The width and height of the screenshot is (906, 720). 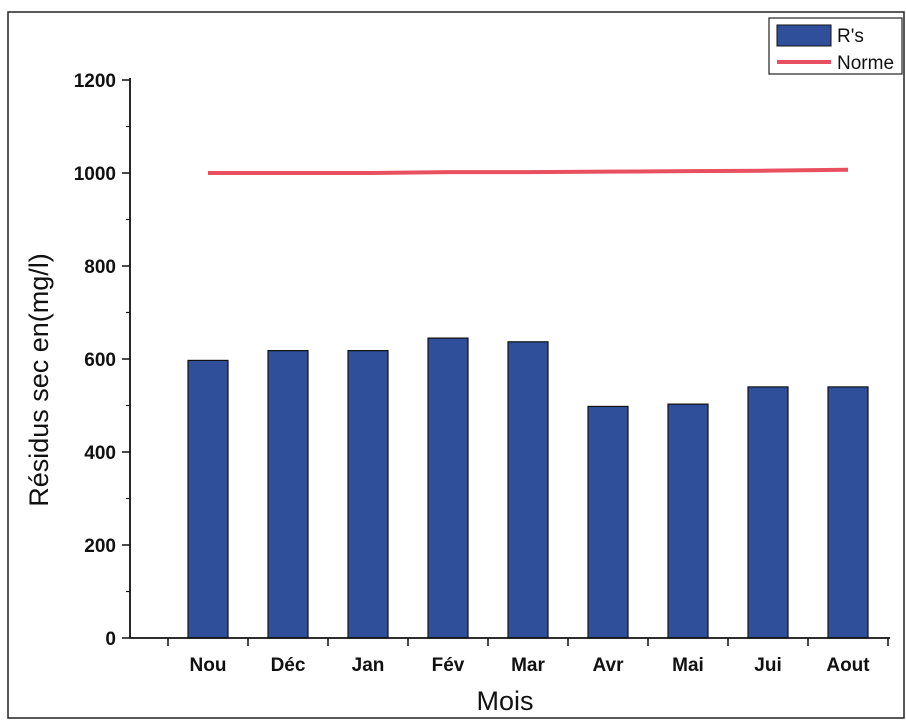 I want to click on x-tick-label: Jui, so click(x=767, y=665).